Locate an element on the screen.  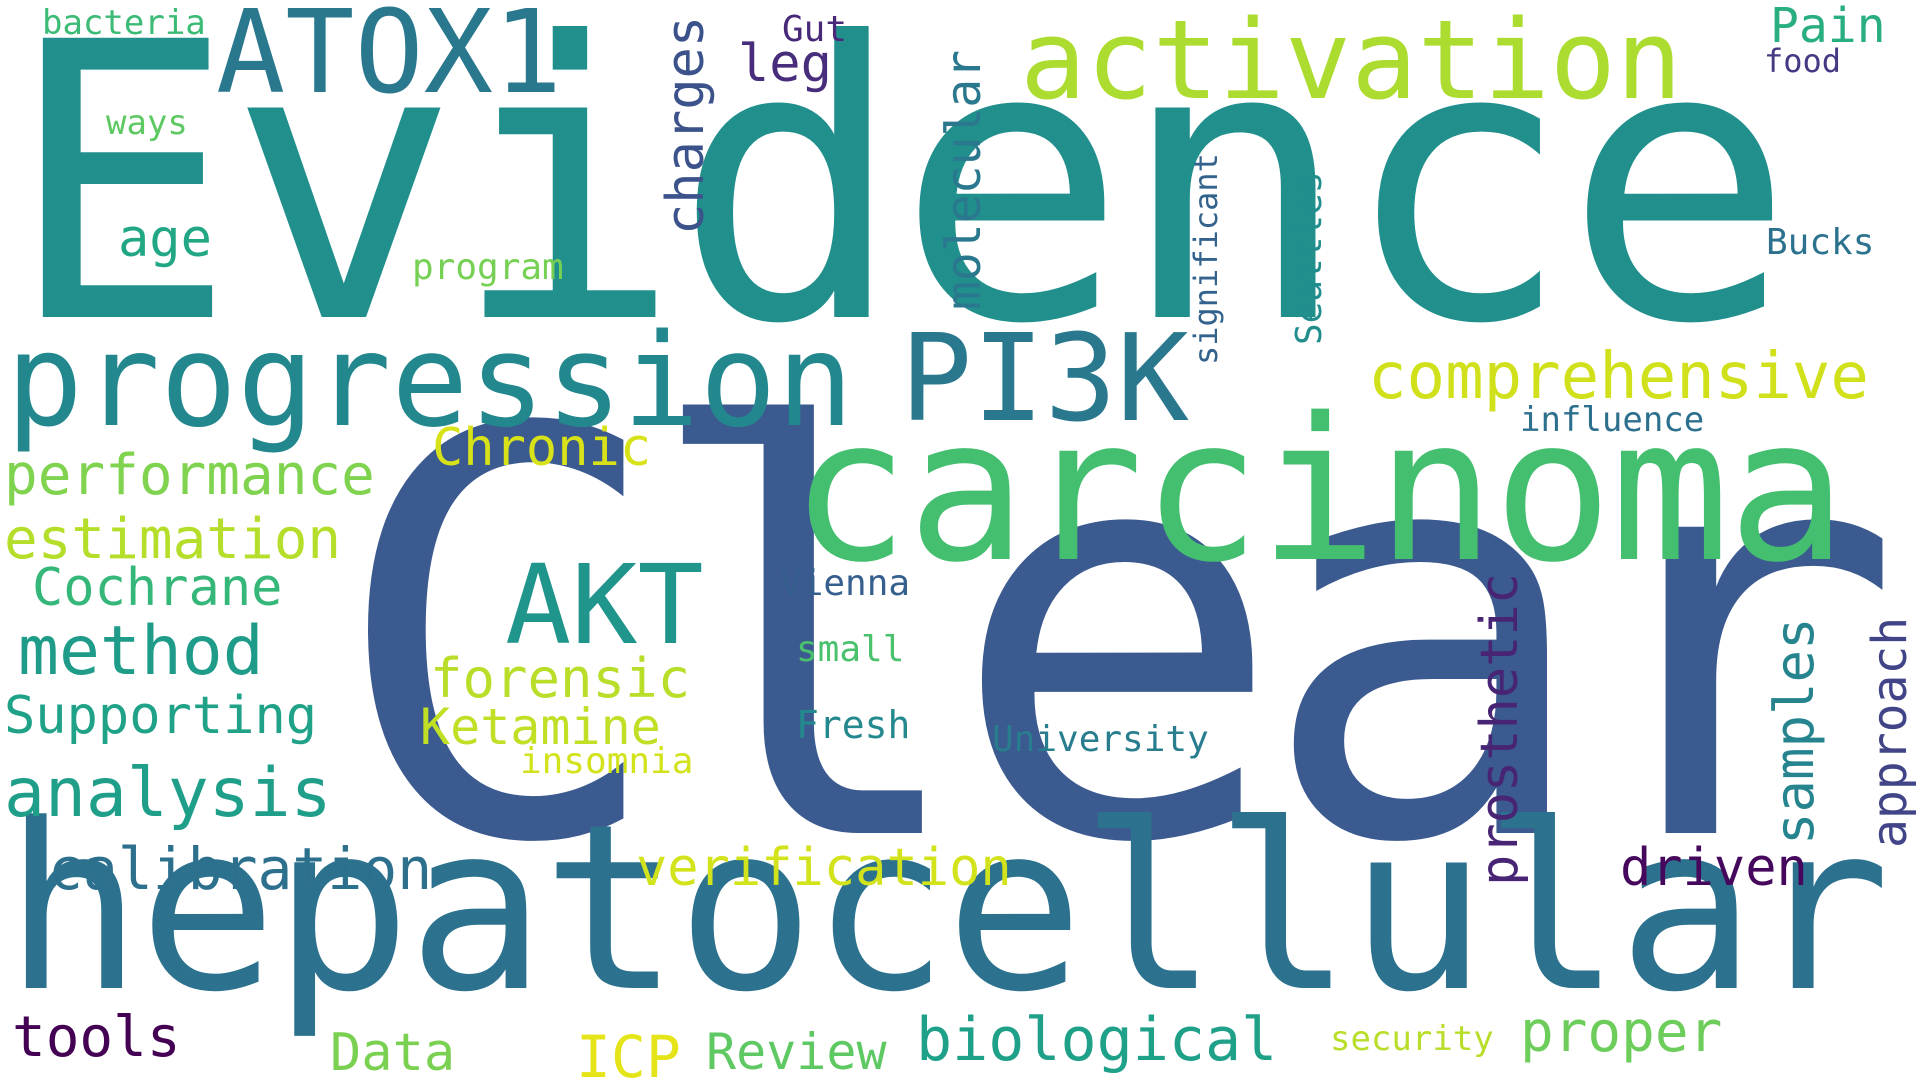
word-method: method is located at coordinates (141, 651).